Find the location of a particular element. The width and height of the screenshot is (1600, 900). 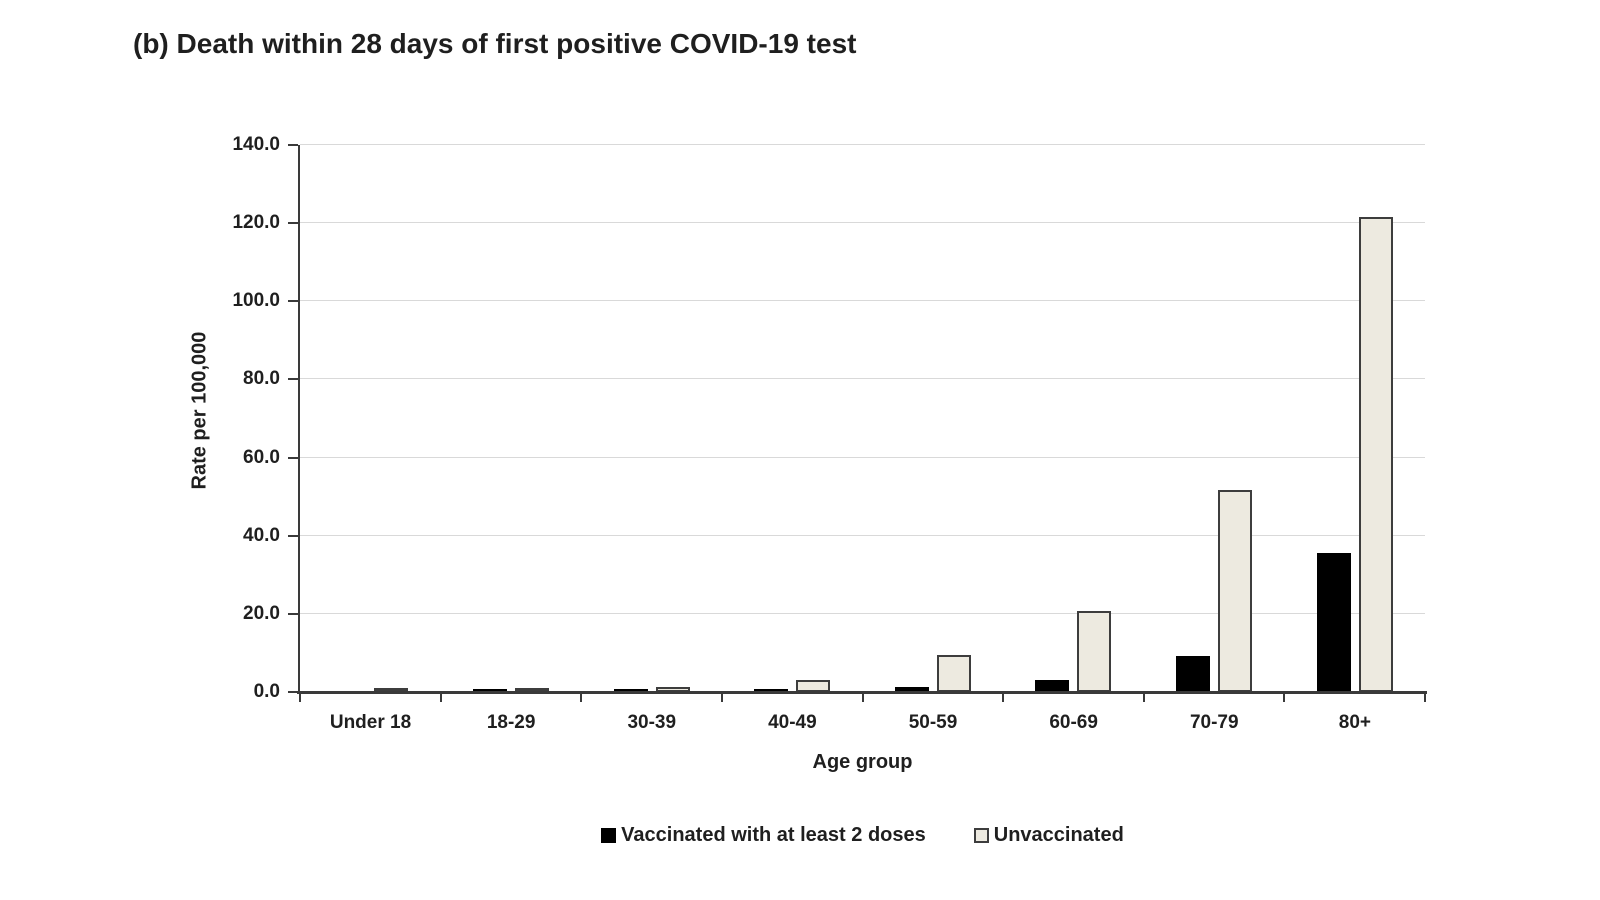

y-tick-100.0 is located at coordinates (293, 301).